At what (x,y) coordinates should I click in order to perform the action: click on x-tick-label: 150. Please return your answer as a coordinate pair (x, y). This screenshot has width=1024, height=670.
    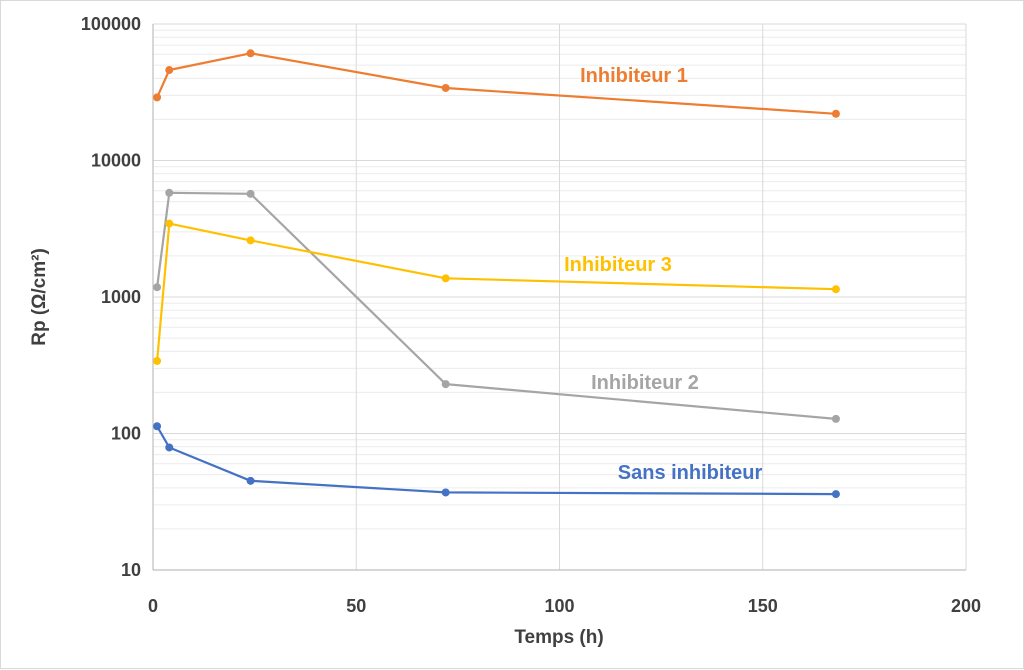
    Looking at the image, I should click on (763, 606).